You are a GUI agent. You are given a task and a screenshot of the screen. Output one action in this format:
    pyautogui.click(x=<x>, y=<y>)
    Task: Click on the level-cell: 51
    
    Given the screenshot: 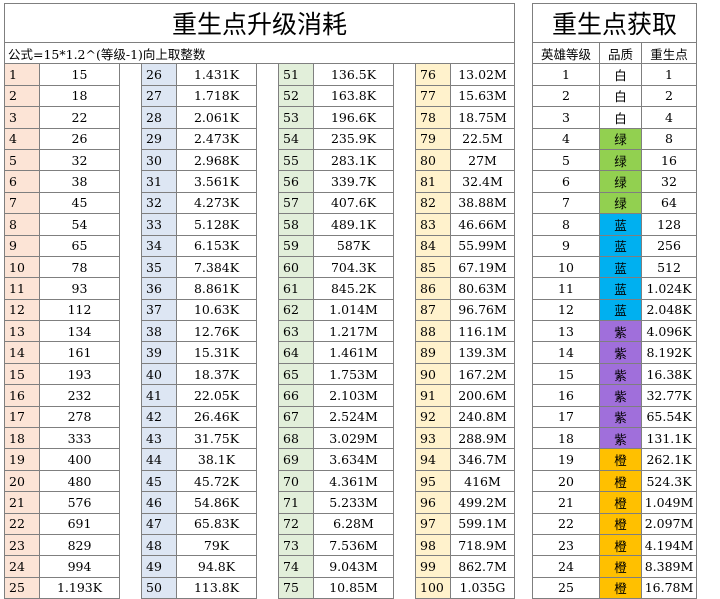 What is the action you would take?
    pyautogui.click(x=296, y=74)
    